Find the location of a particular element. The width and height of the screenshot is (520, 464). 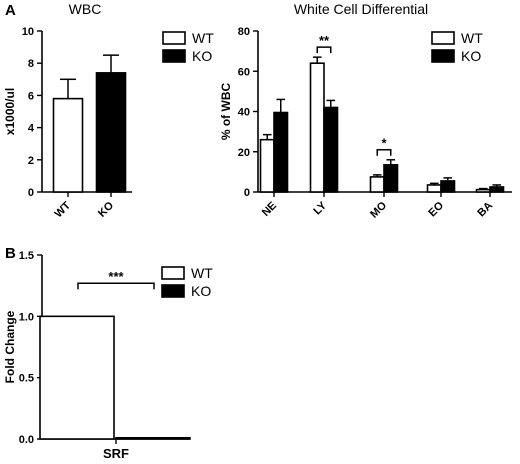

diff-category-label: LY is located at coordinates (320, 208).